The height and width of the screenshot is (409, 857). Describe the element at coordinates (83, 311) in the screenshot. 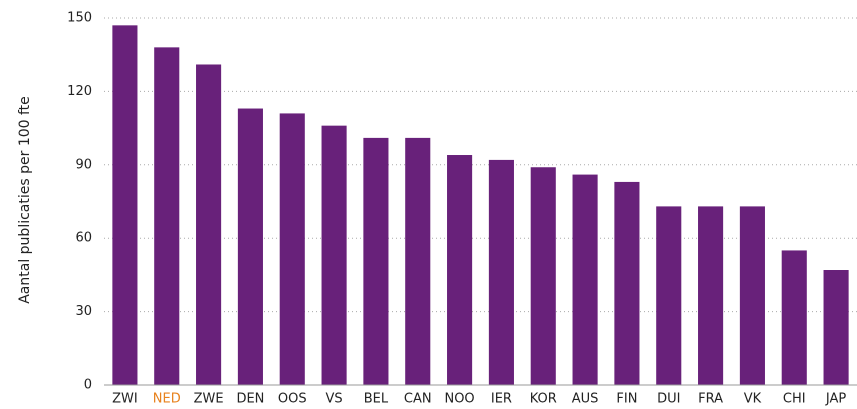

I see `y-tick-label: 30` at that location.